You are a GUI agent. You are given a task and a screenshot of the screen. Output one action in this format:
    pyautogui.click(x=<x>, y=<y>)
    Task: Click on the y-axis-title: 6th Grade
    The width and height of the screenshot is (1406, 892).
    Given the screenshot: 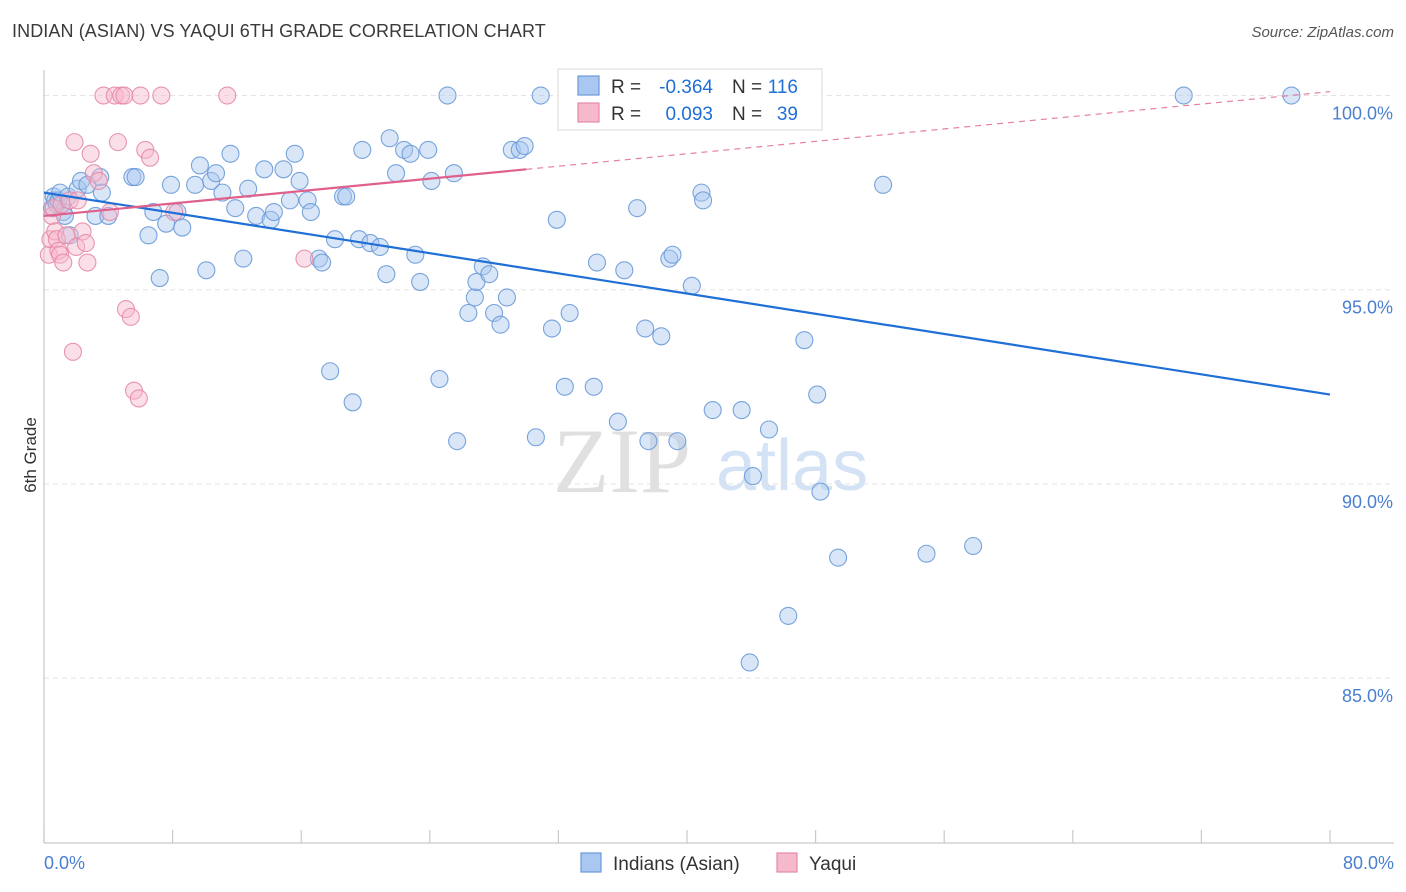 What is the action you would take?
    pyautogui.click(x=30, y=455)
    